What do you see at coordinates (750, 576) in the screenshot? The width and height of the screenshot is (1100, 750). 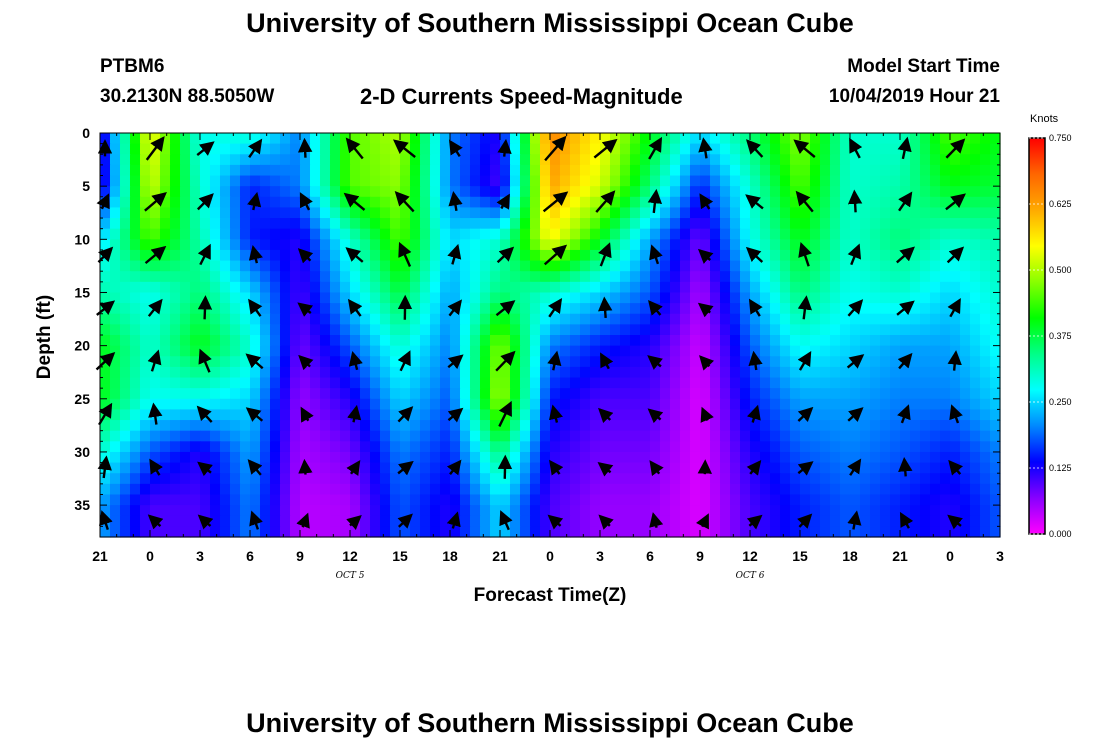 I see `date-marker-label: OCT 6` at bounding box center [750, 576].